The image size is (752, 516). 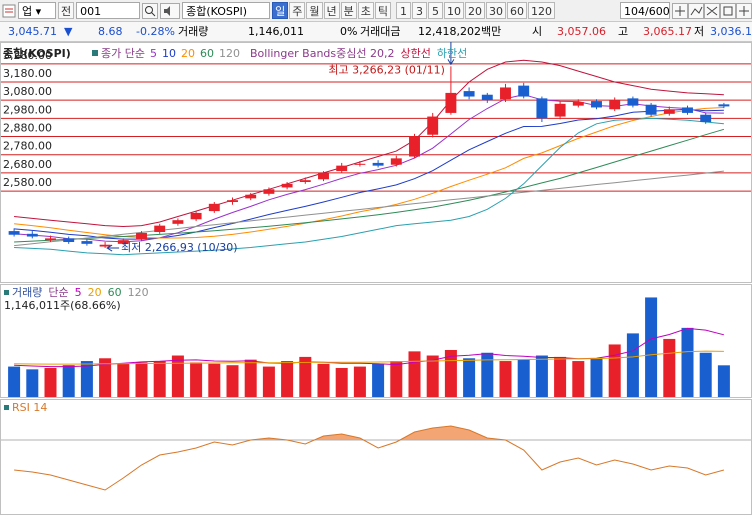 I want to click on period-tab: 분, so click(x=348, y=10).